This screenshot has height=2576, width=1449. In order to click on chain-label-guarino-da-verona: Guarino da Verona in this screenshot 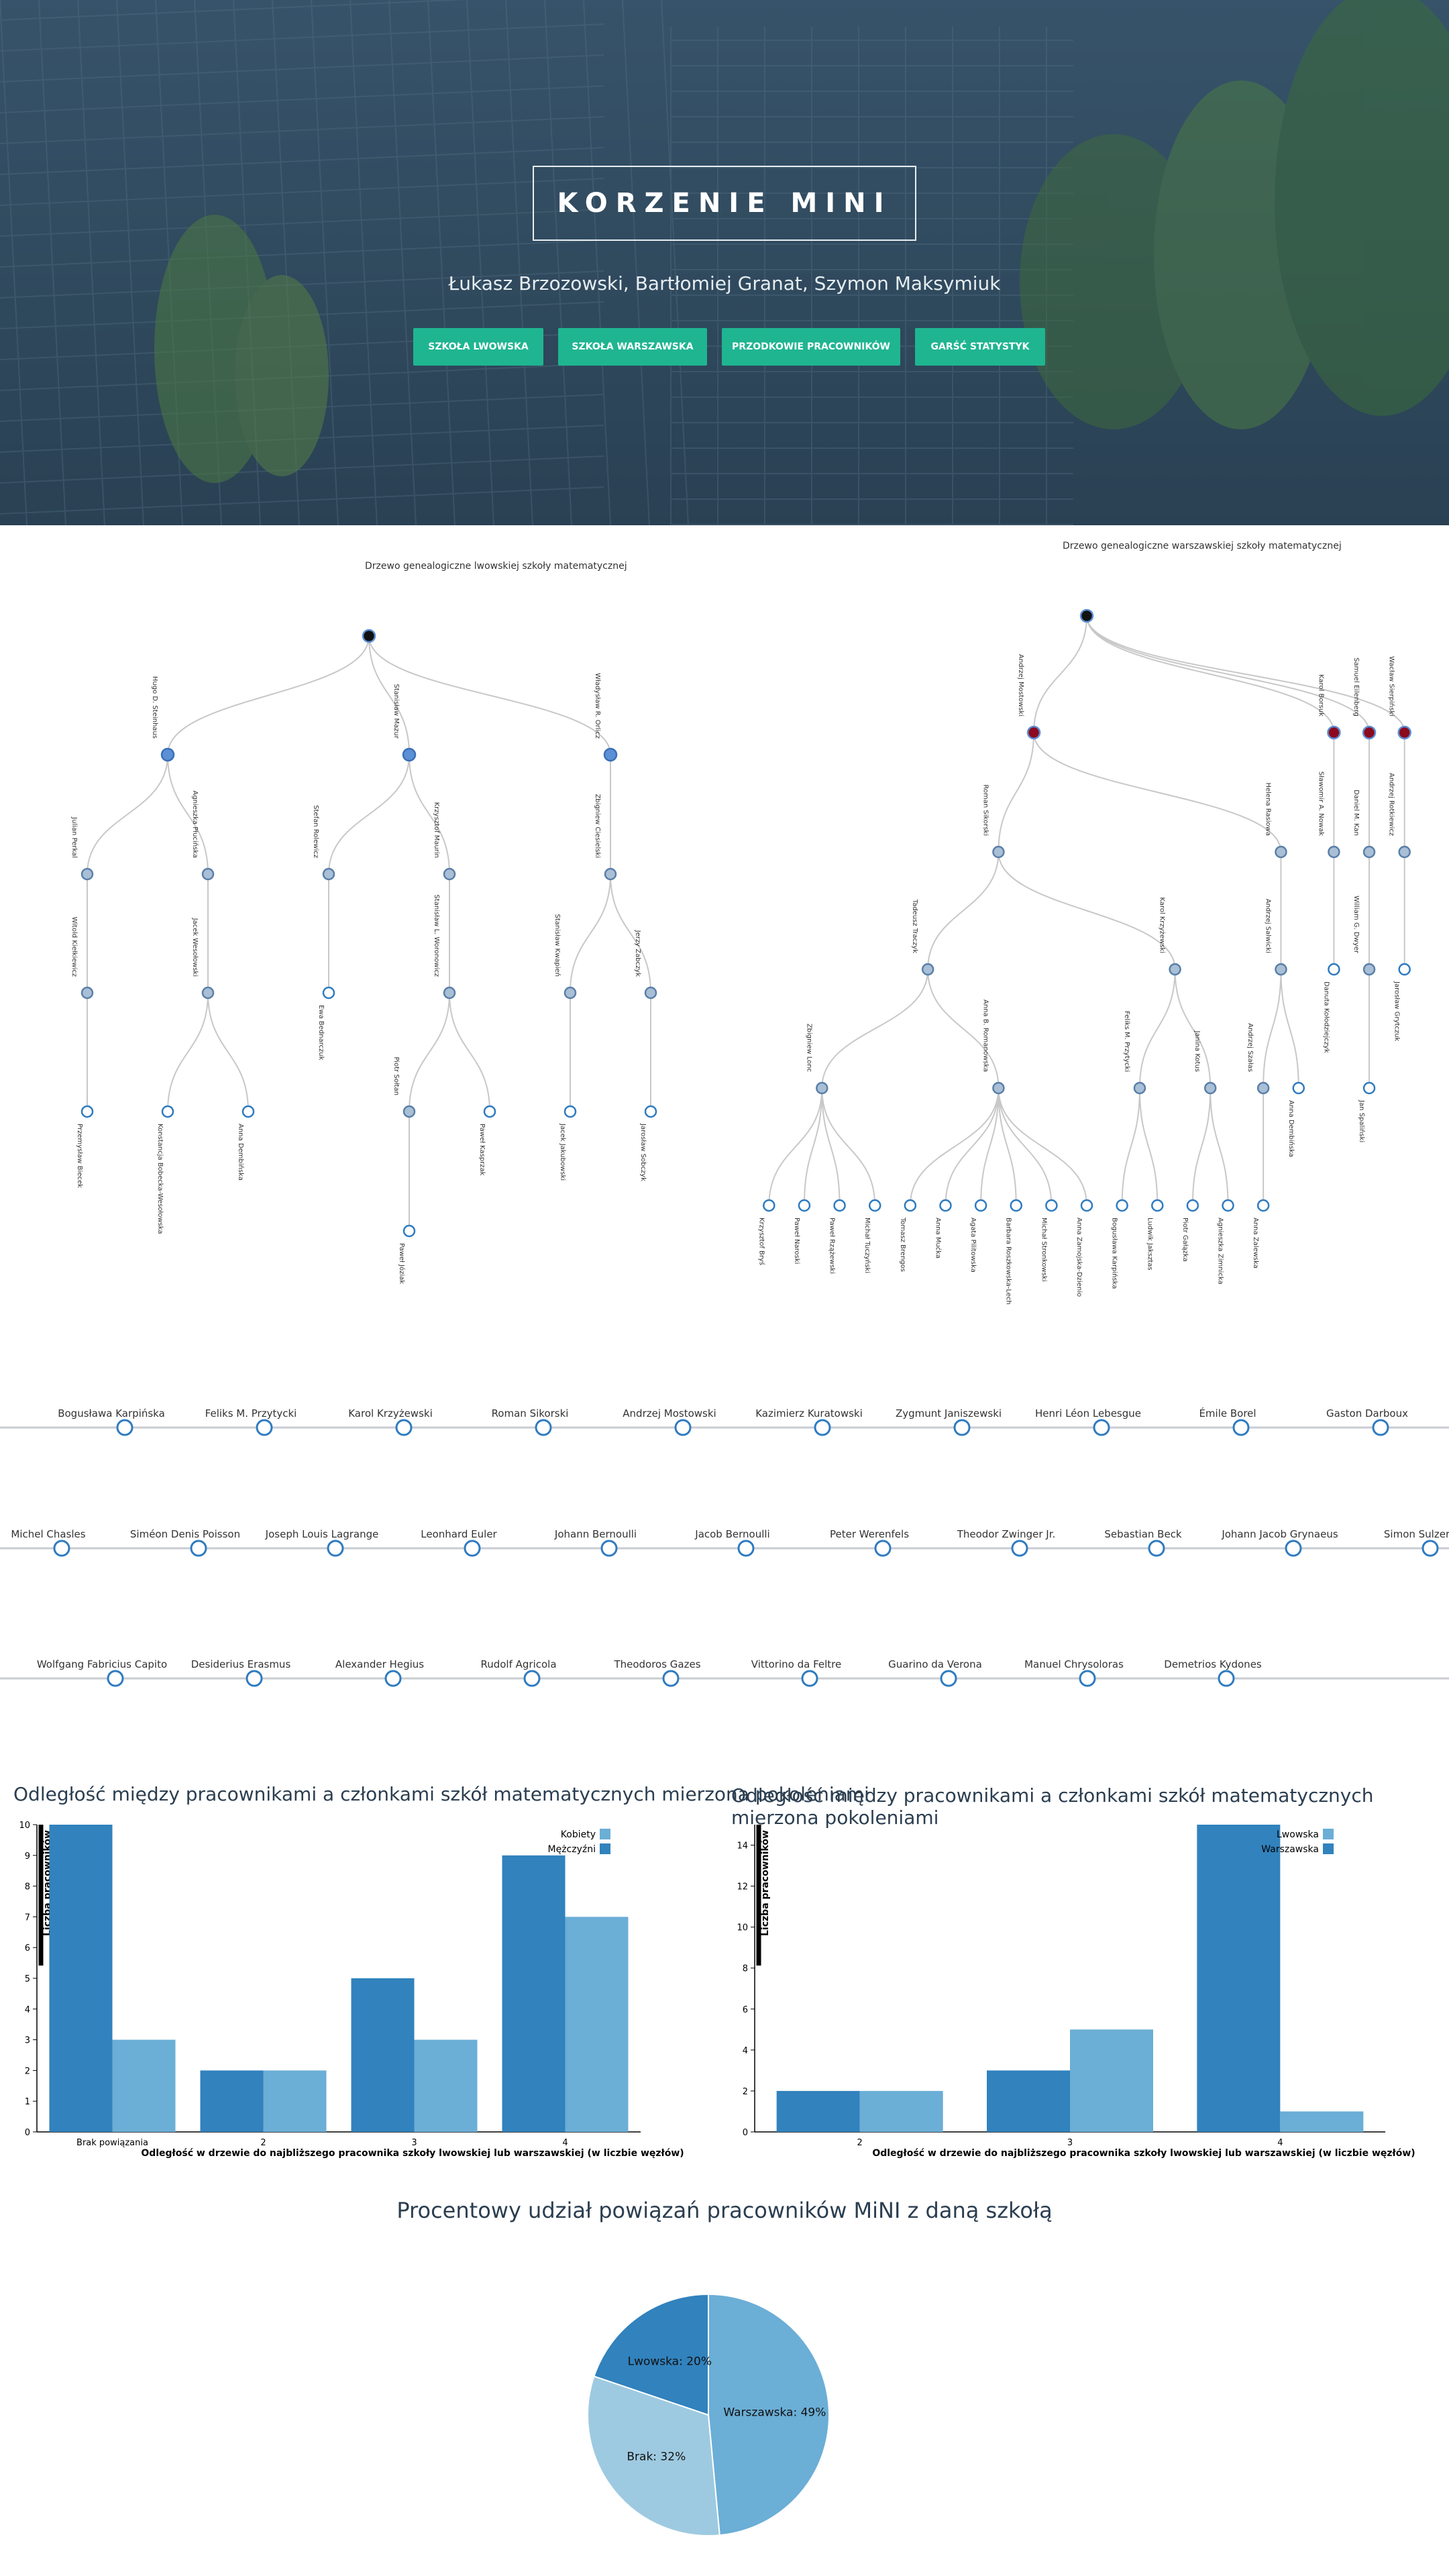, I will do `click(935, 1664)`.